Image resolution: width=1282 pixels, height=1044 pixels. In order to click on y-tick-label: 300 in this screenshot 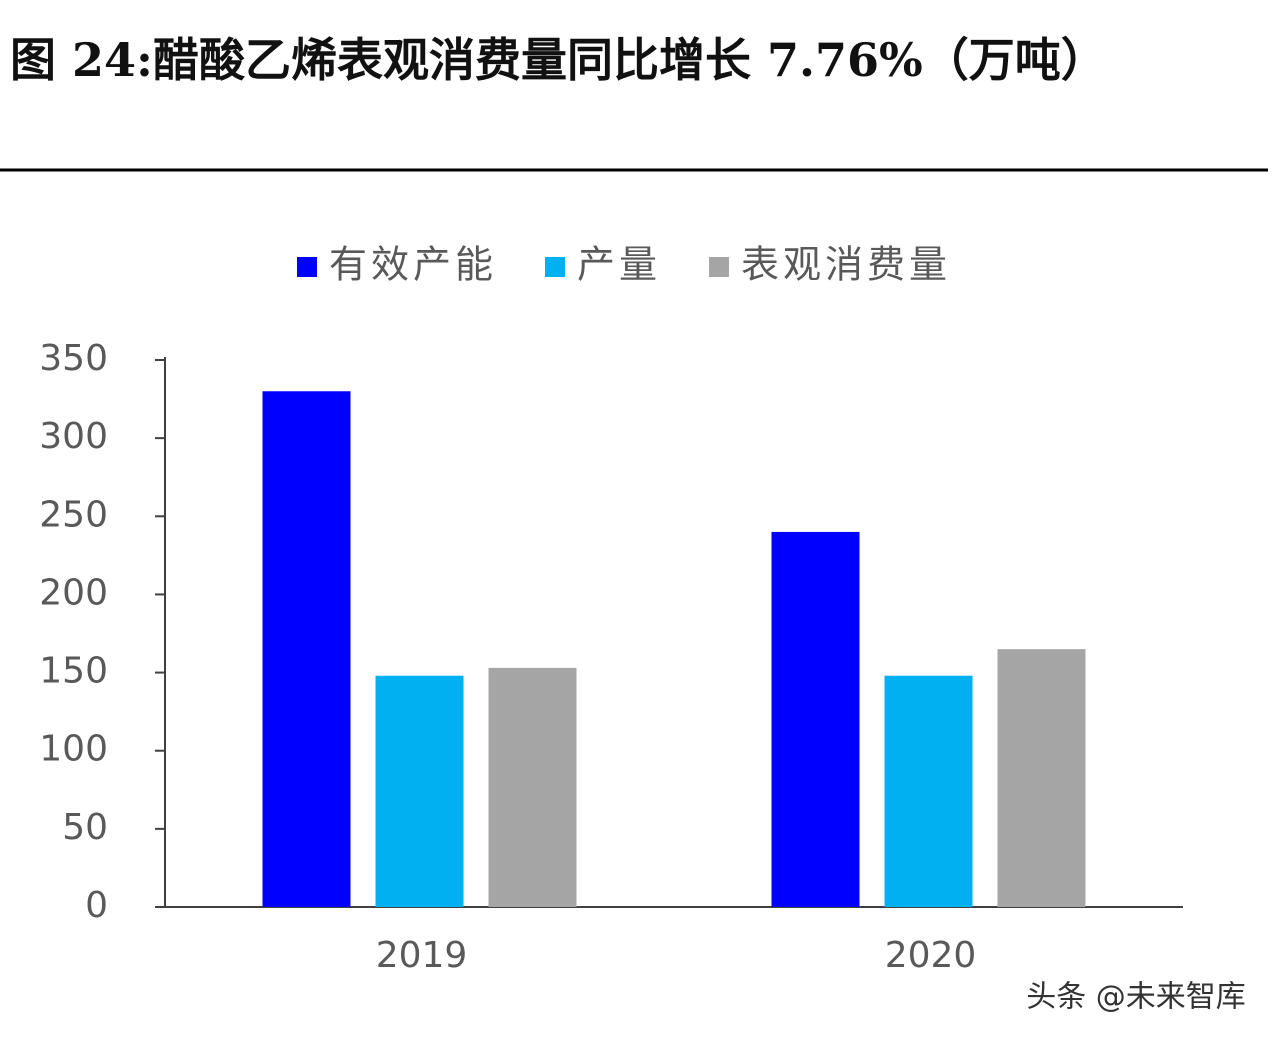, I will do `click(73, 436)`.